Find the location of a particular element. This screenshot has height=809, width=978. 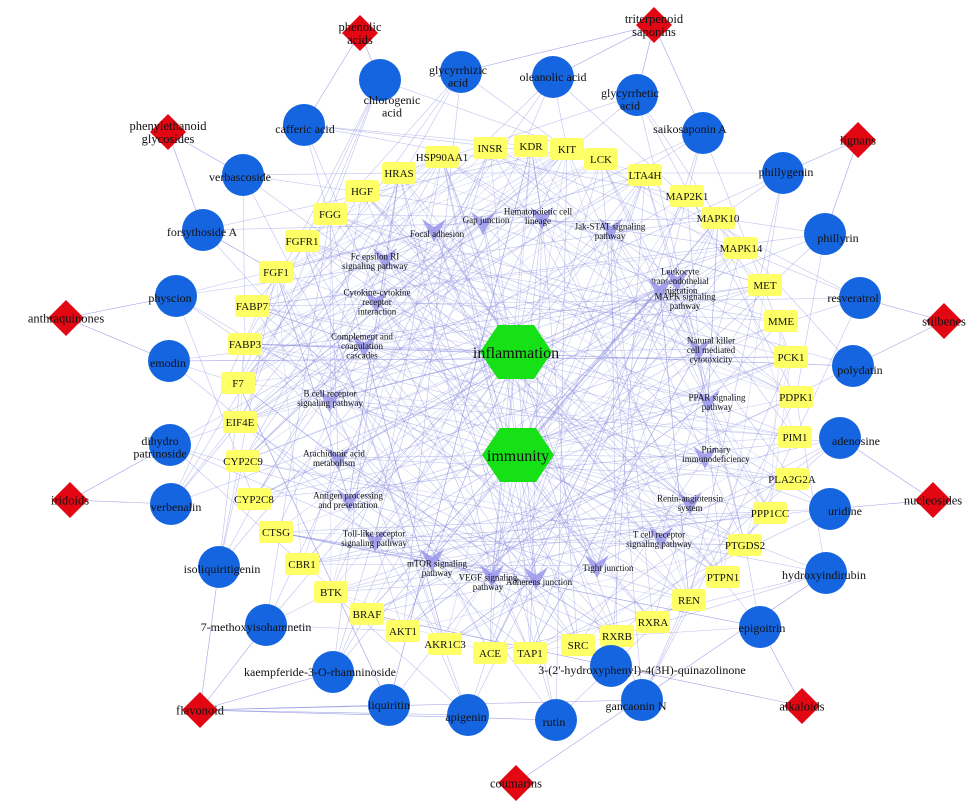

ingredient-node: chlorogenic acid is located at coordinates (389, 89).